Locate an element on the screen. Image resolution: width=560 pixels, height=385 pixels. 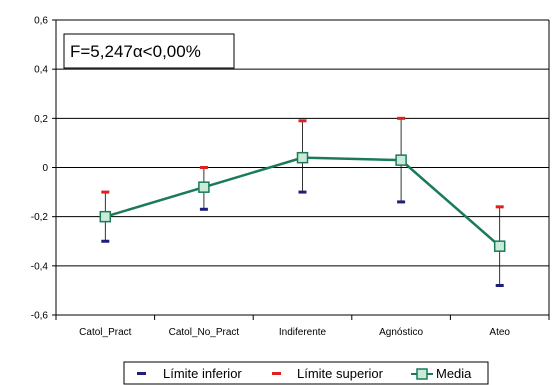
legend: Límite inferior Límite superior Media is located at coordinates (306, 373).